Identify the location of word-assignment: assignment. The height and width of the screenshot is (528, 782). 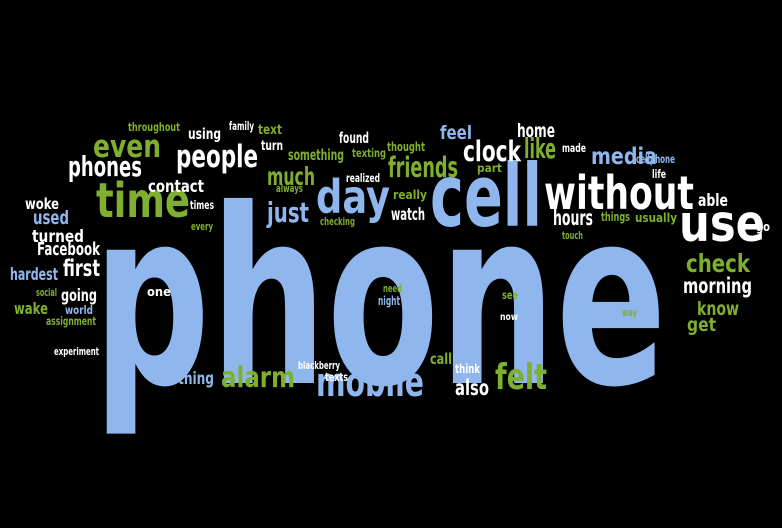
(71, 321).